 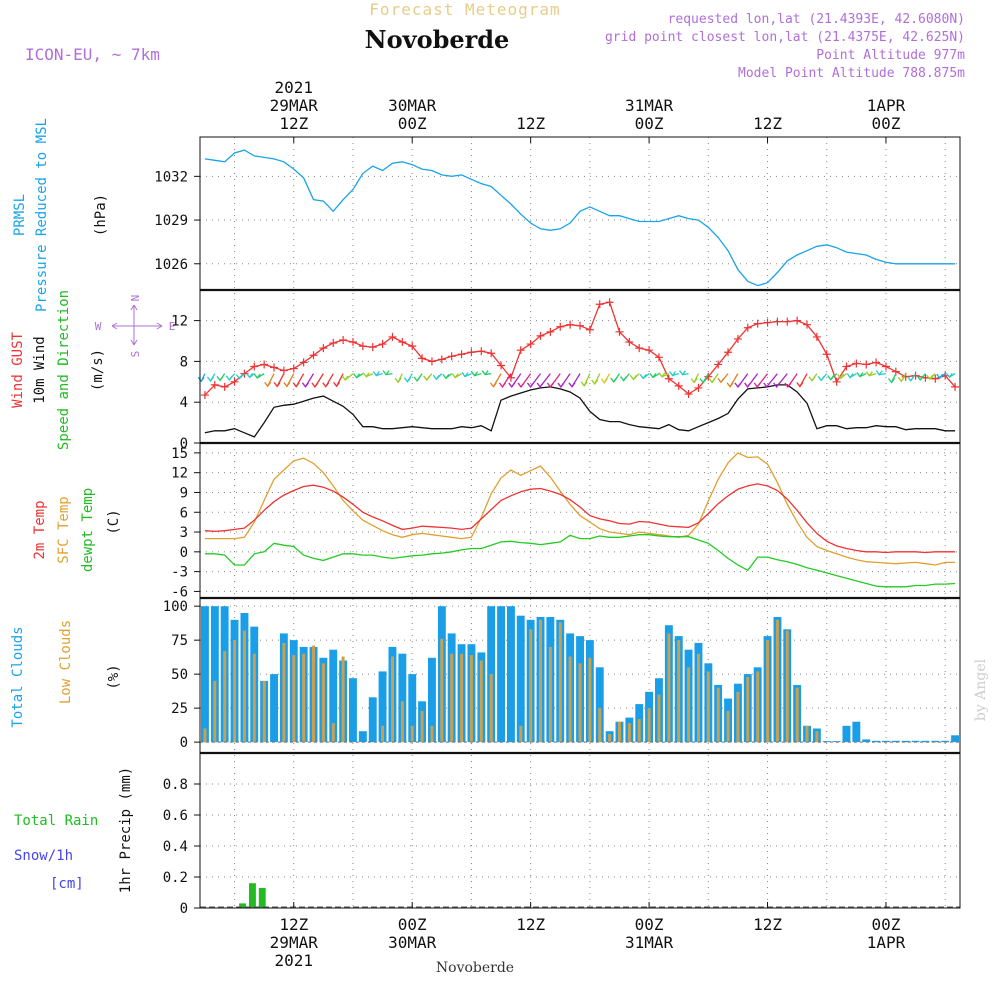 What do you see at coordinates (530, 924) in the screenshot?
I see `bottom-time-label: 12Z` at bounding box center [530, 924].